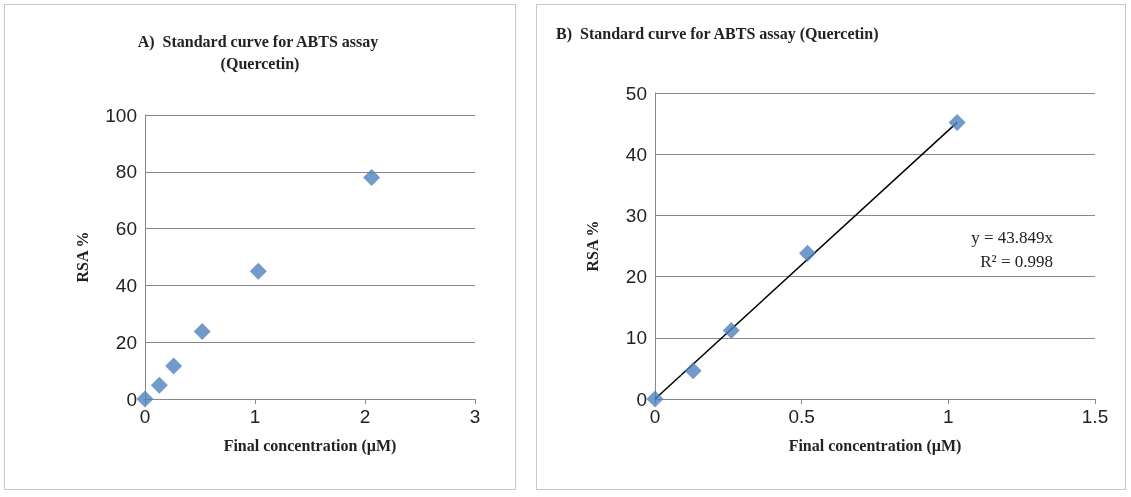  I want to click on x-tick-label: 1.5, so click(1095, 416).